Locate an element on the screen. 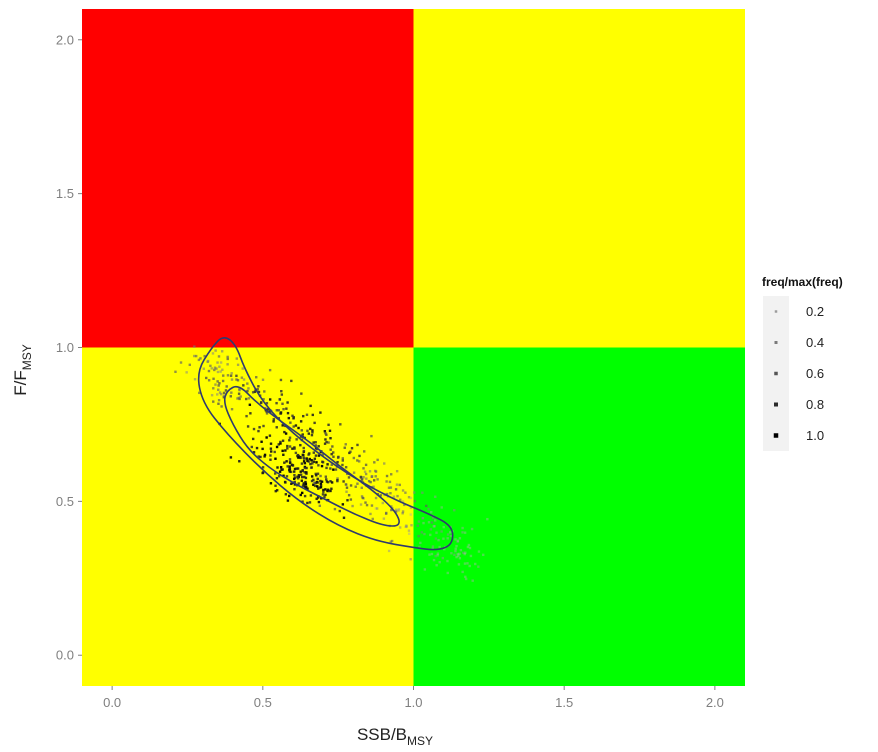 The width and height of the screenshot is (878, 752). y-tick-label: 0.5 is located at coordinates (65, 501).